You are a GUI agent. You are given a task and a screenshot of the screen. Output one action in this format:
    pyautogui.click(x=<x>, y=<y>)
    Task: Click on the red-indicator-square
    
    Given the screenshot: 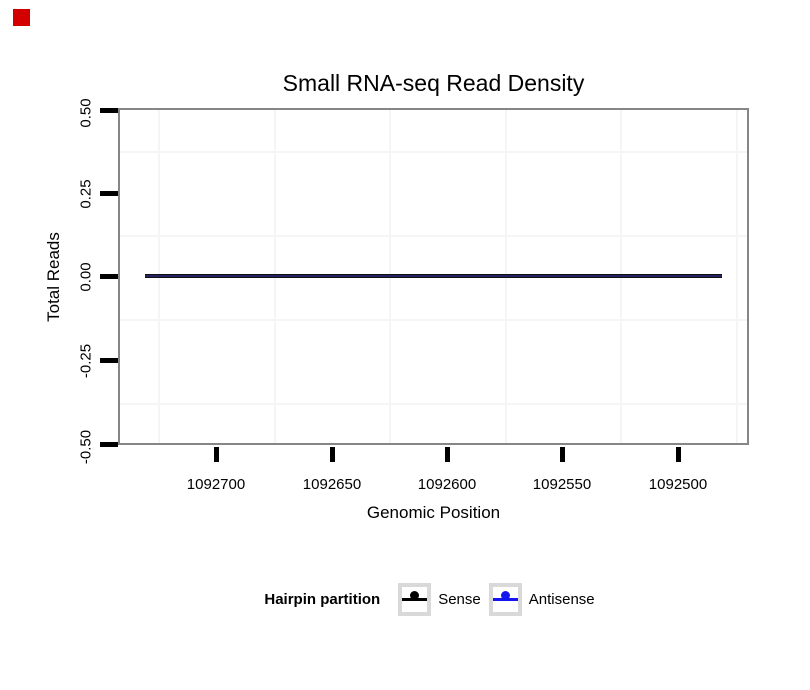 What is the action you would take?
    pyautogui.click(x=21, y=17)
    